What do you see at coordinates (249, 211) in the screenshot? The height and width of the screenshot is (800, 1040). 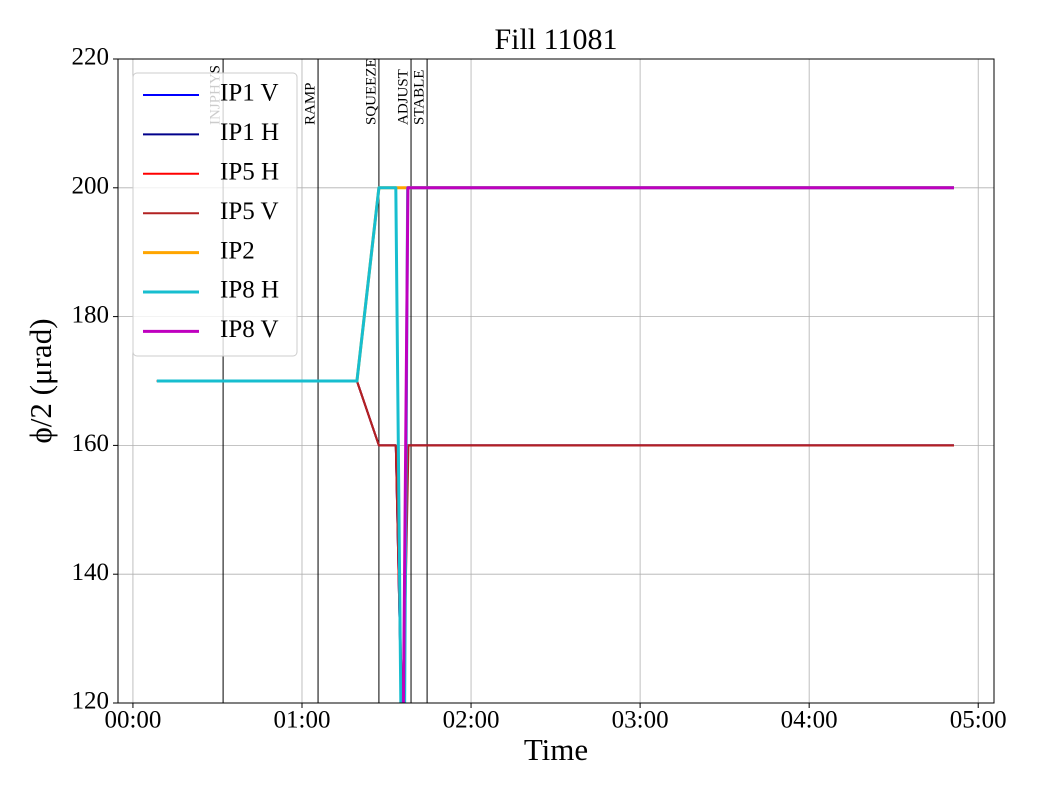 I see `legend-label: IP5 V` at bounding box center [249, 211].